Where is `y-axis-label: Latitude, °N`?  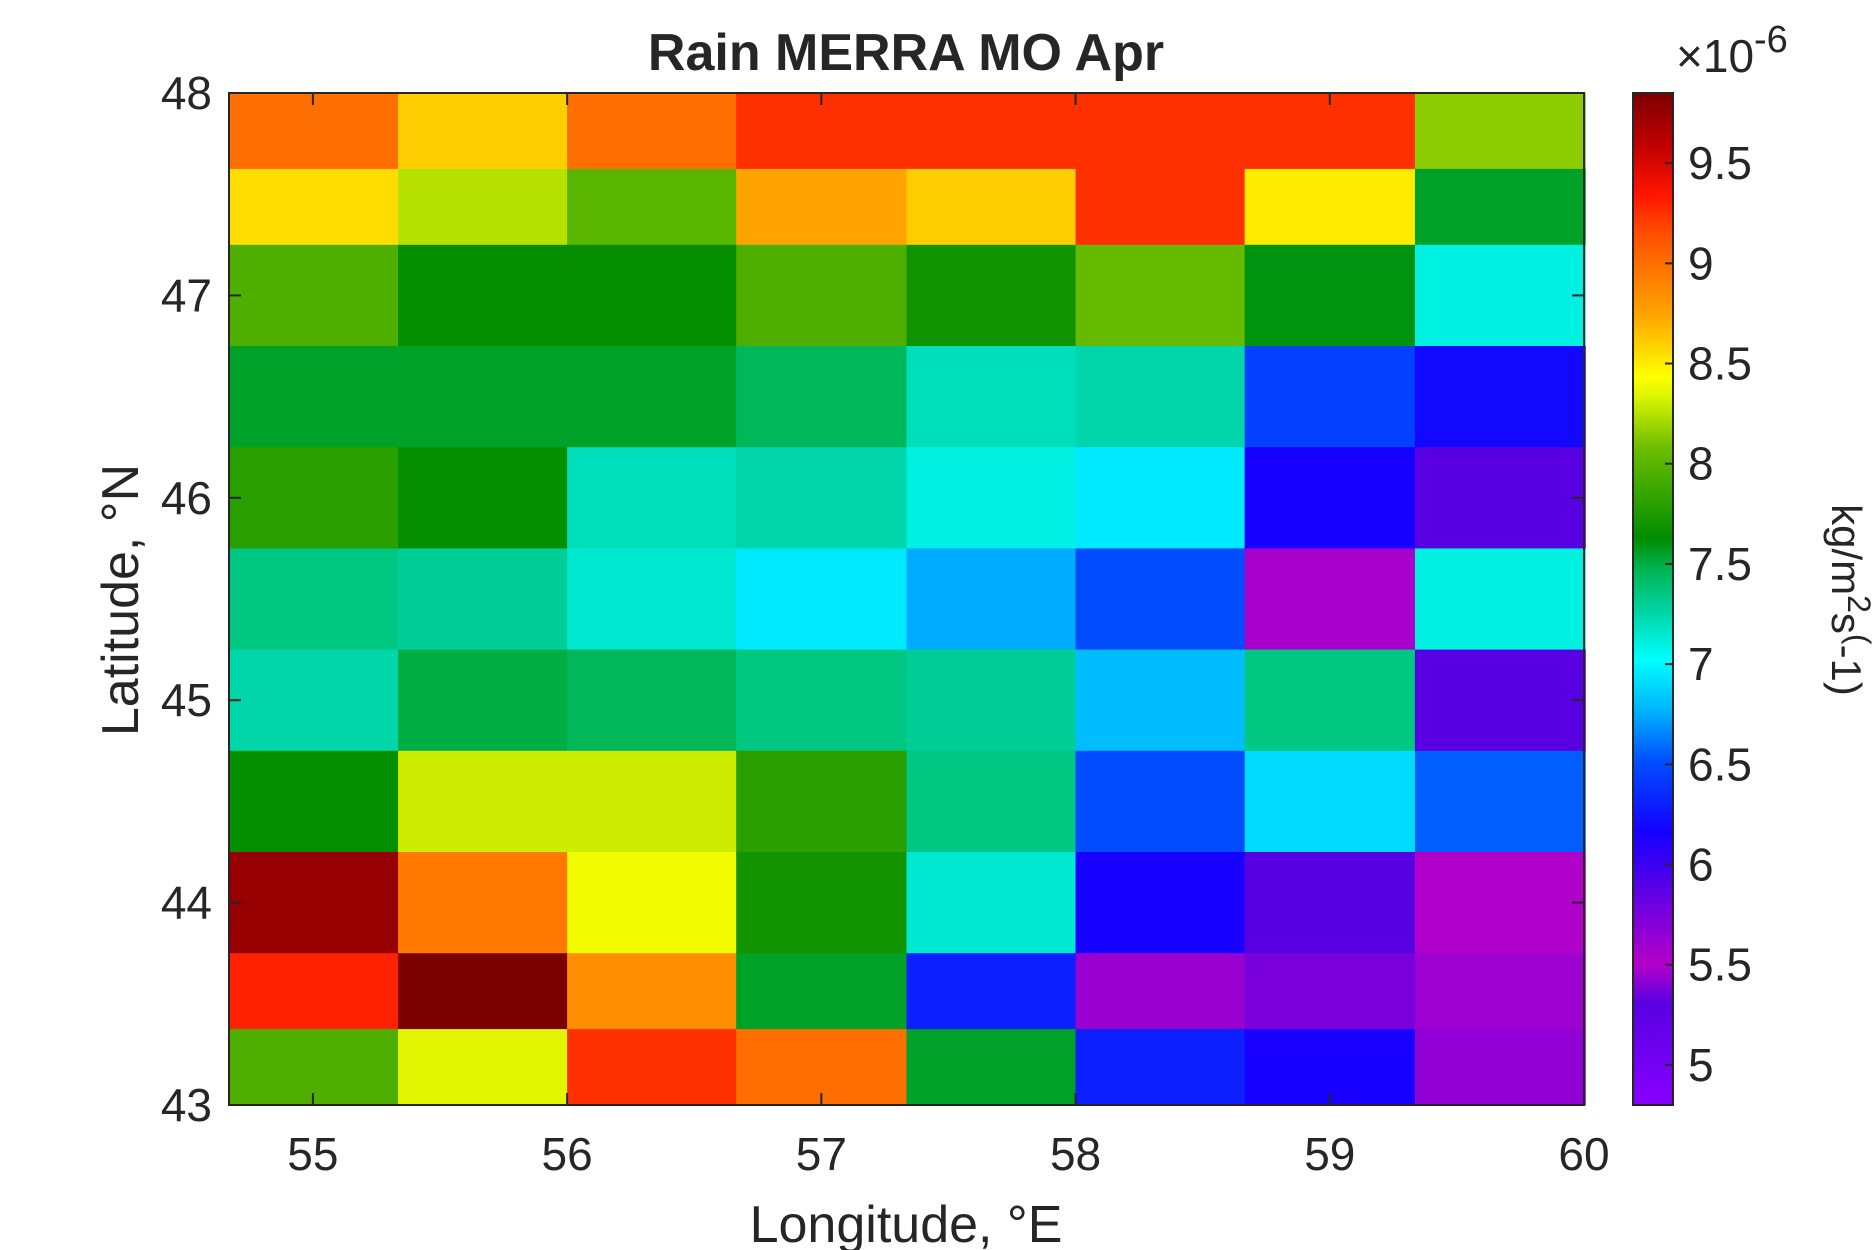 y-axis-label: Latitude, °N is located at coordinates (121, 600).